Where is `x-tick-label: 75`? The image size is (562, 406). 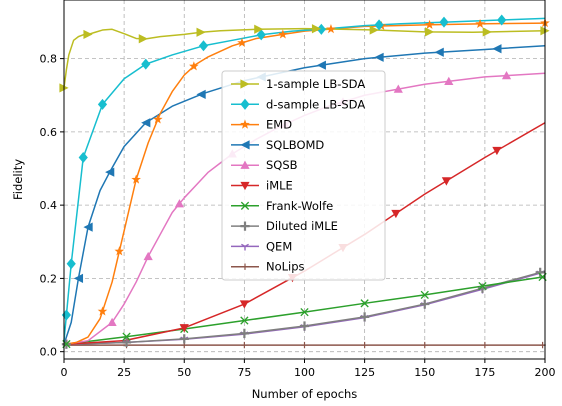 x-tick-label: 75 is located at coordinates (244, 372).